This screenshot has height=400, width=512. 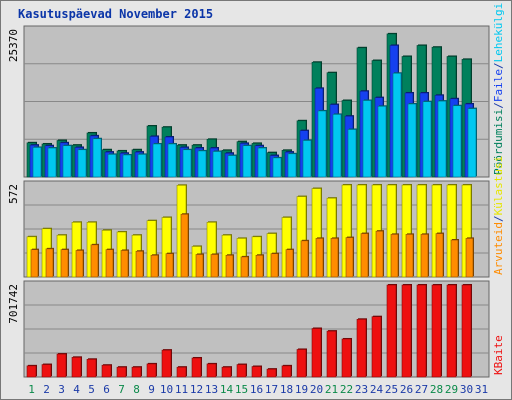 What do you see at coordinates (142, 166) in the screenshot?
I see `panel-top-bar-Lehekülgi-8` at bounding box center [142, 166].